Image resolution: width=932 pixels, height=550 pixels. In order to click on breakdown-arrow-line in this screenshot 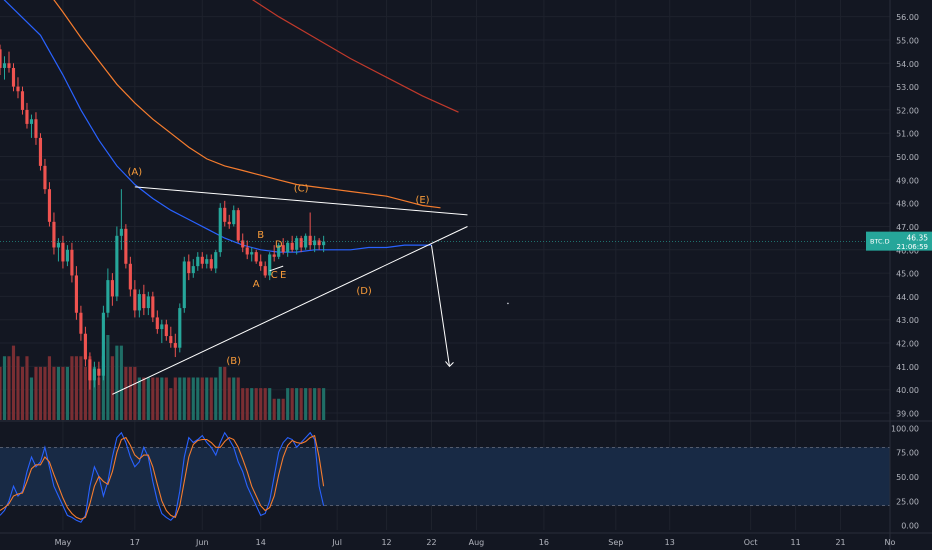, I will do `click(440, 306)`.